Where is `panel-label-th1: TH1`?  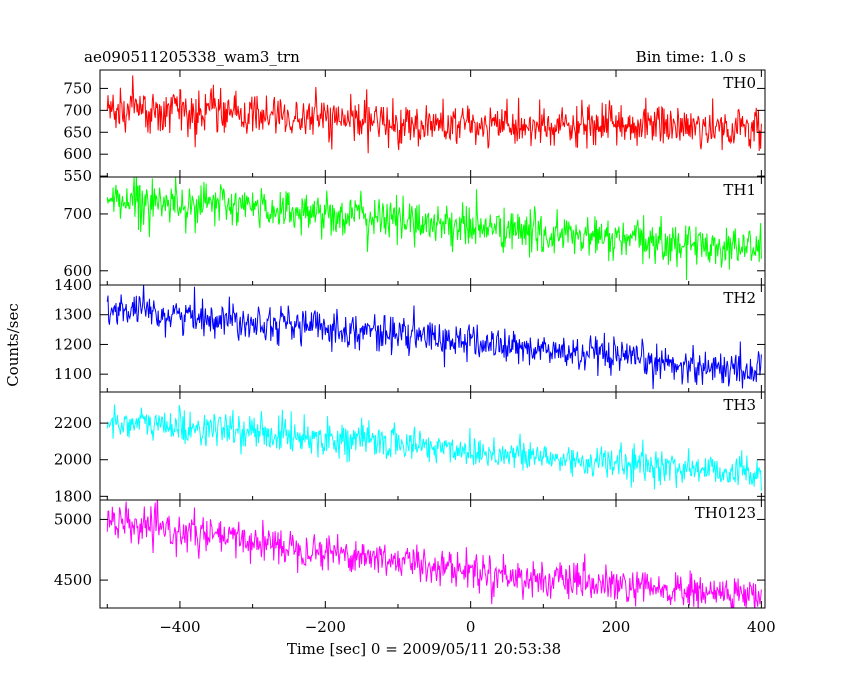
panel-label-th1: TH1 is located at coordinates (739, 190).